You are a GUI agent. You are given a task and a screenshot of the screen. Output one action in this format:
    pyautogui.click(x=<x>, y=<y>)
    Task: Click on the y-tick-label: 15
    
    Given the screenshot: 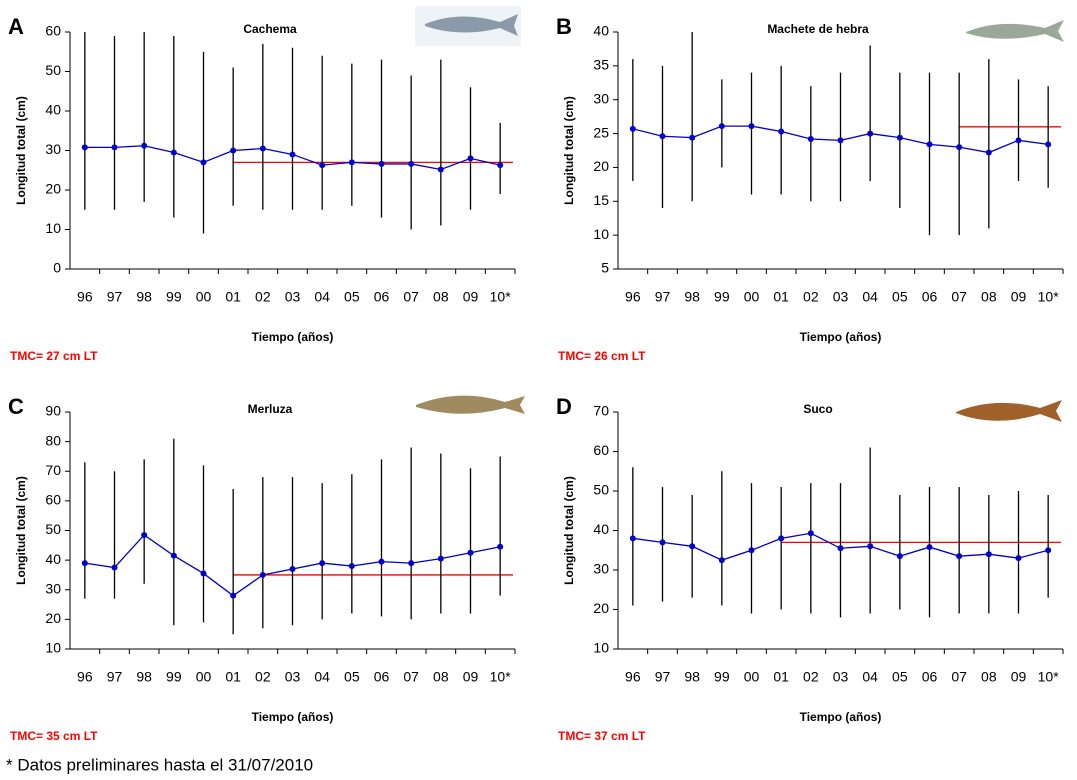 What is the action you would take?
    pyautogui.click(x=601, y=200)
    